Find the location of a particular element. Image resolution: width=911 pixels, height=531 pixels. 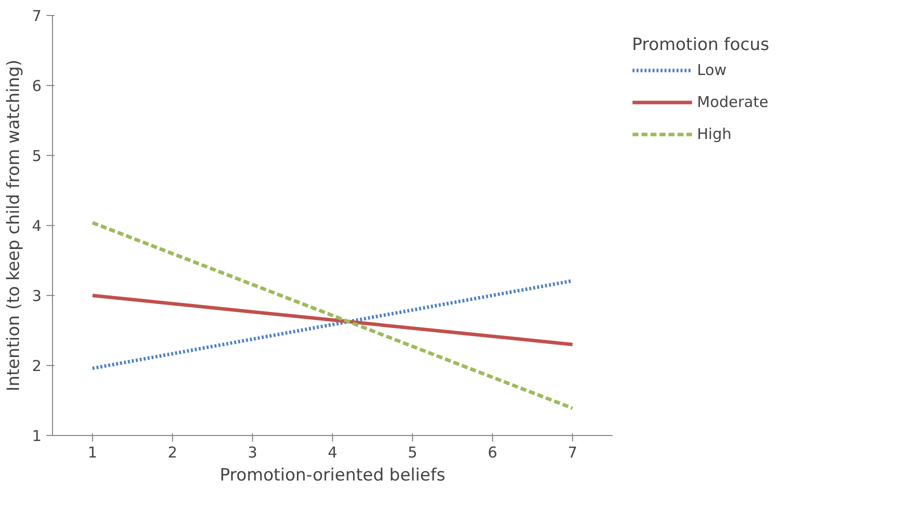

y-tick-label: 4 is located at coordinates (37, 226).